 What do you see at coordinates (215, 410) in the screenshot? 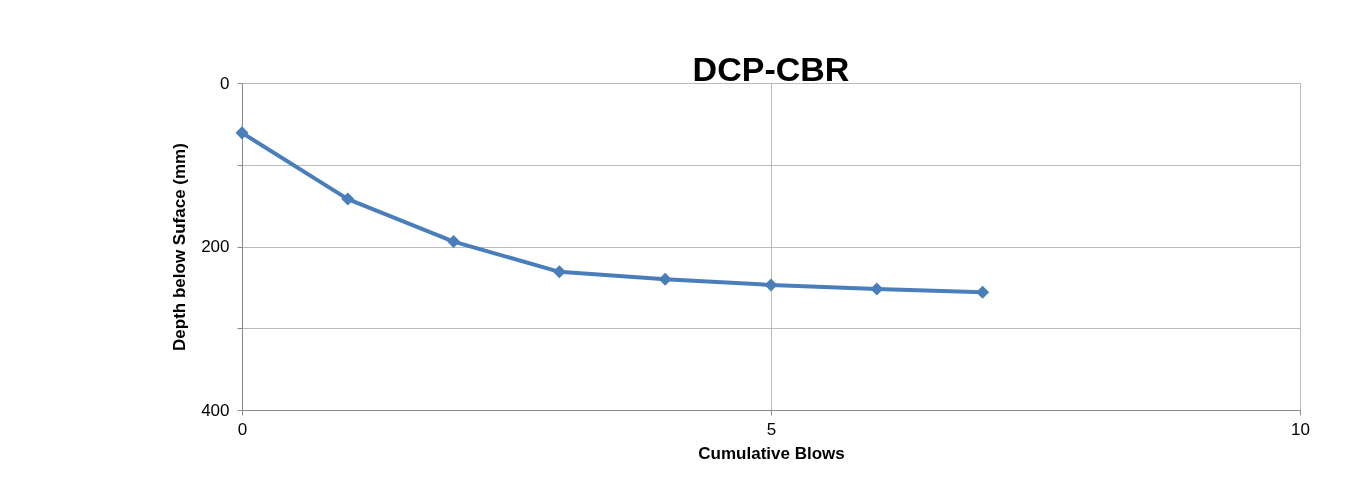
I see `y-tick-label: 400` at bounding box center [215, 410].